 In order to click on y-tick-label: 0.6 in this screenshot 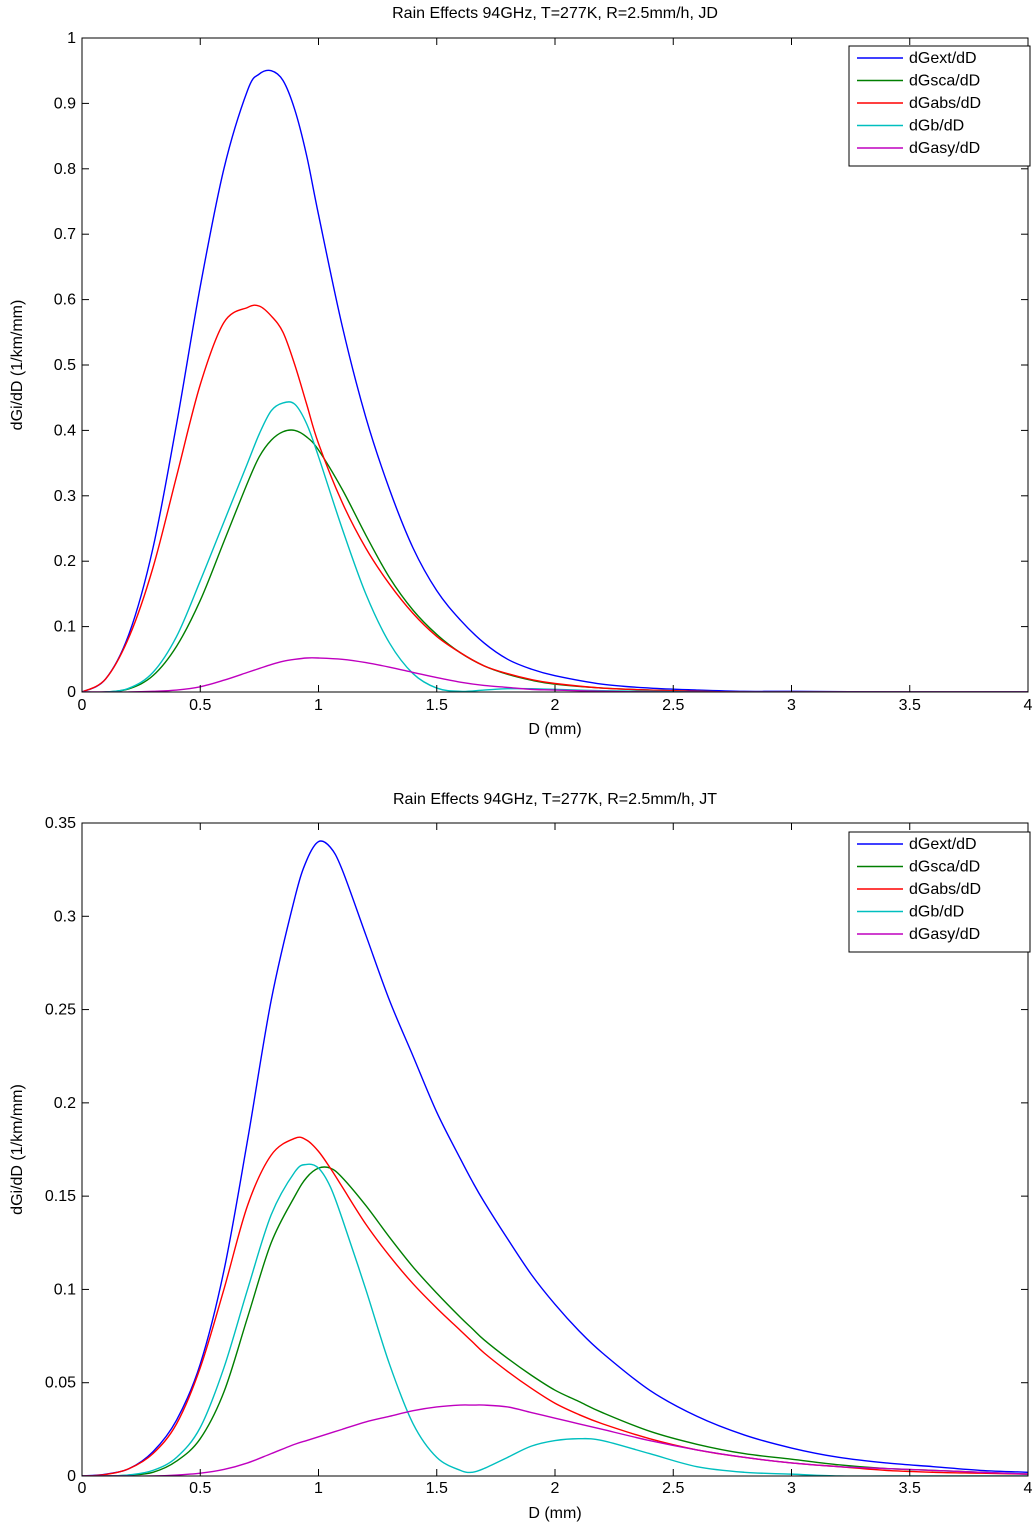, I will do `click(65, 300)`.